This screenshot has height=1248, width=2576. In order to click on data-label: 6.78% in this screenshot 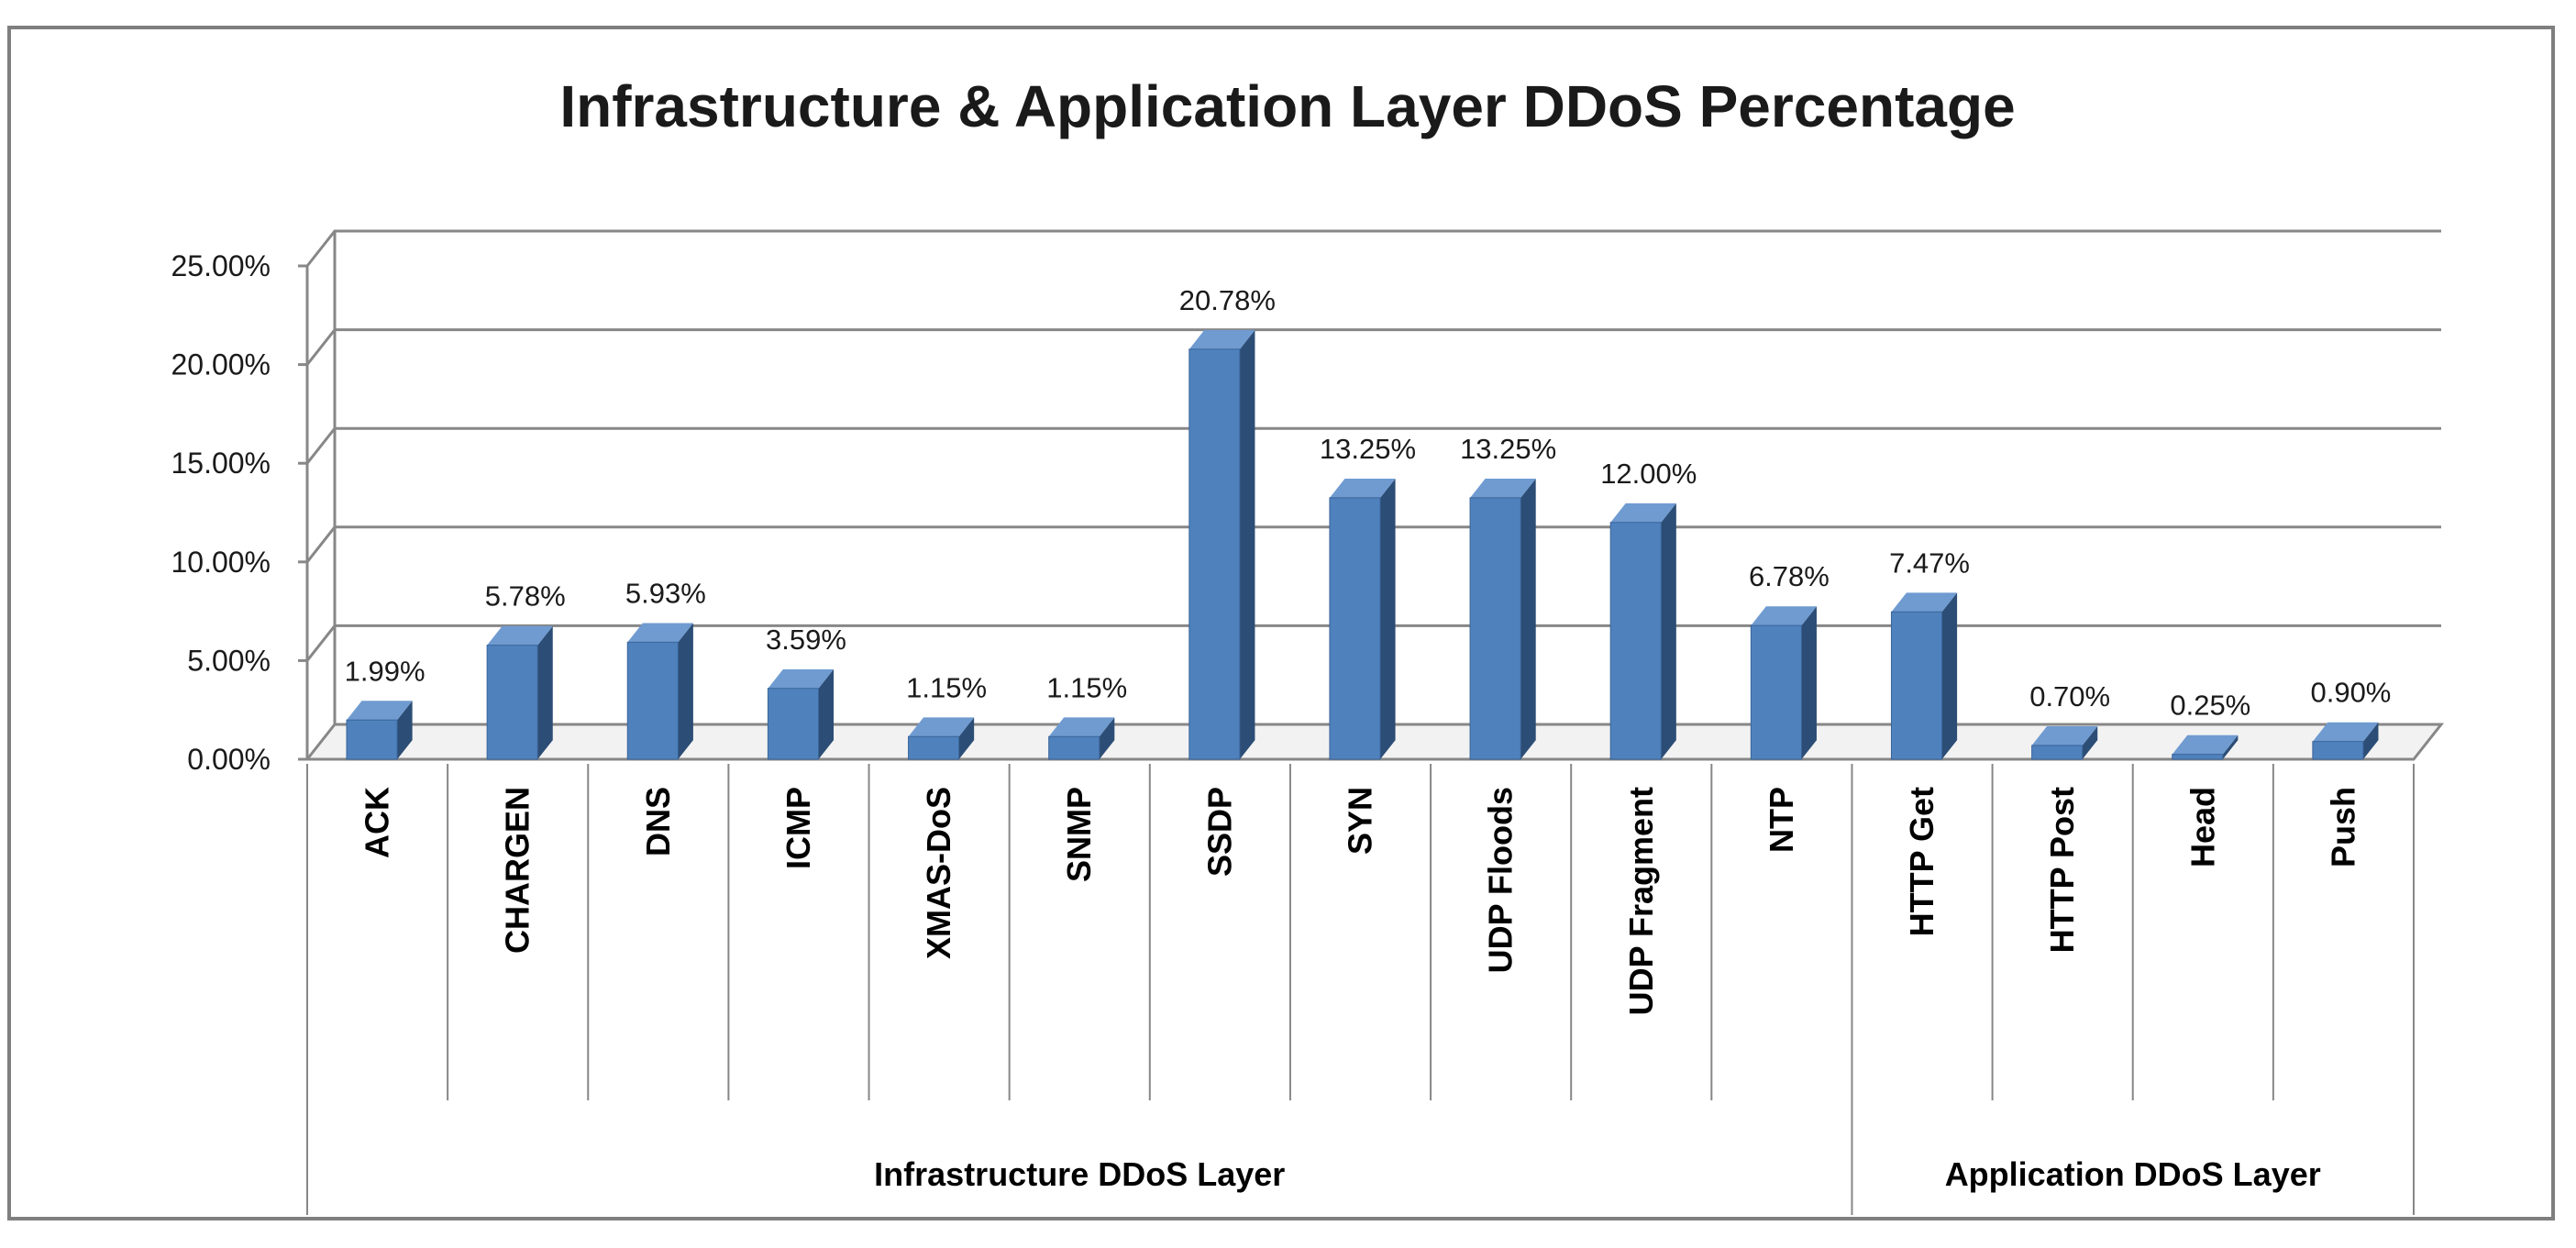, I will do `click(1789, 576)`.